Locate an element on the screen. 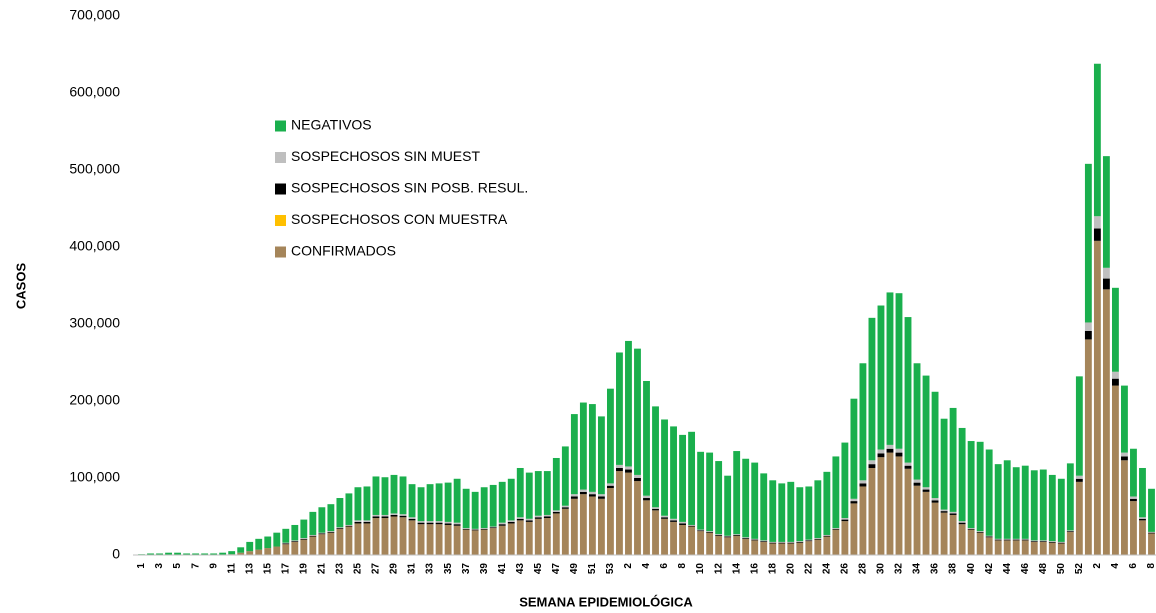  x-tick-label: 3 is located at coordinates (159, 566).